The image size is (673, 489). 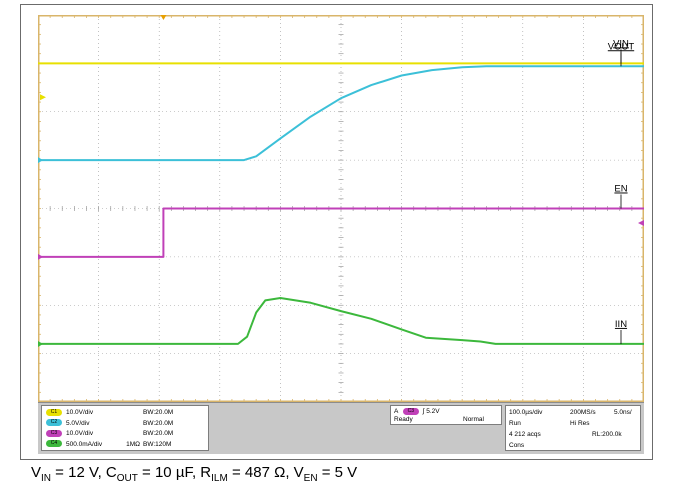 I want to click on acquisition-mode: Hi Res, so click(x=580, y=423).